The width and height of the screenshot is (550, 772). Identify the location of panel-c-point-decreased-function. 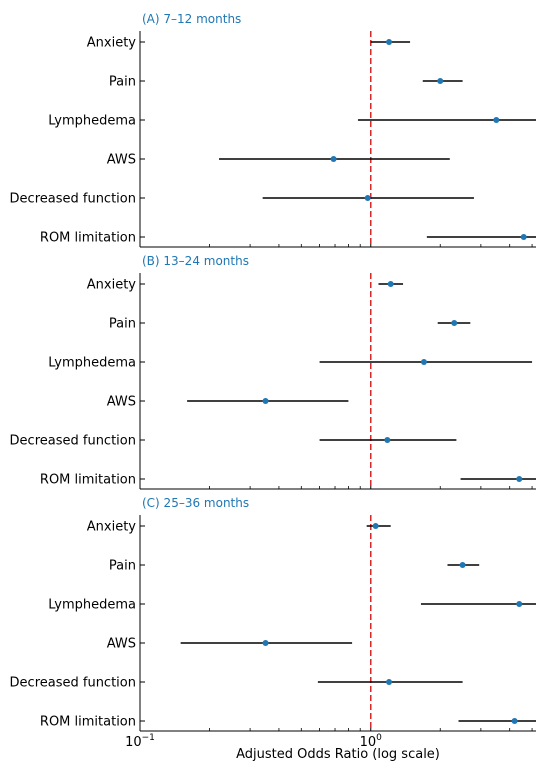
(389, 682).